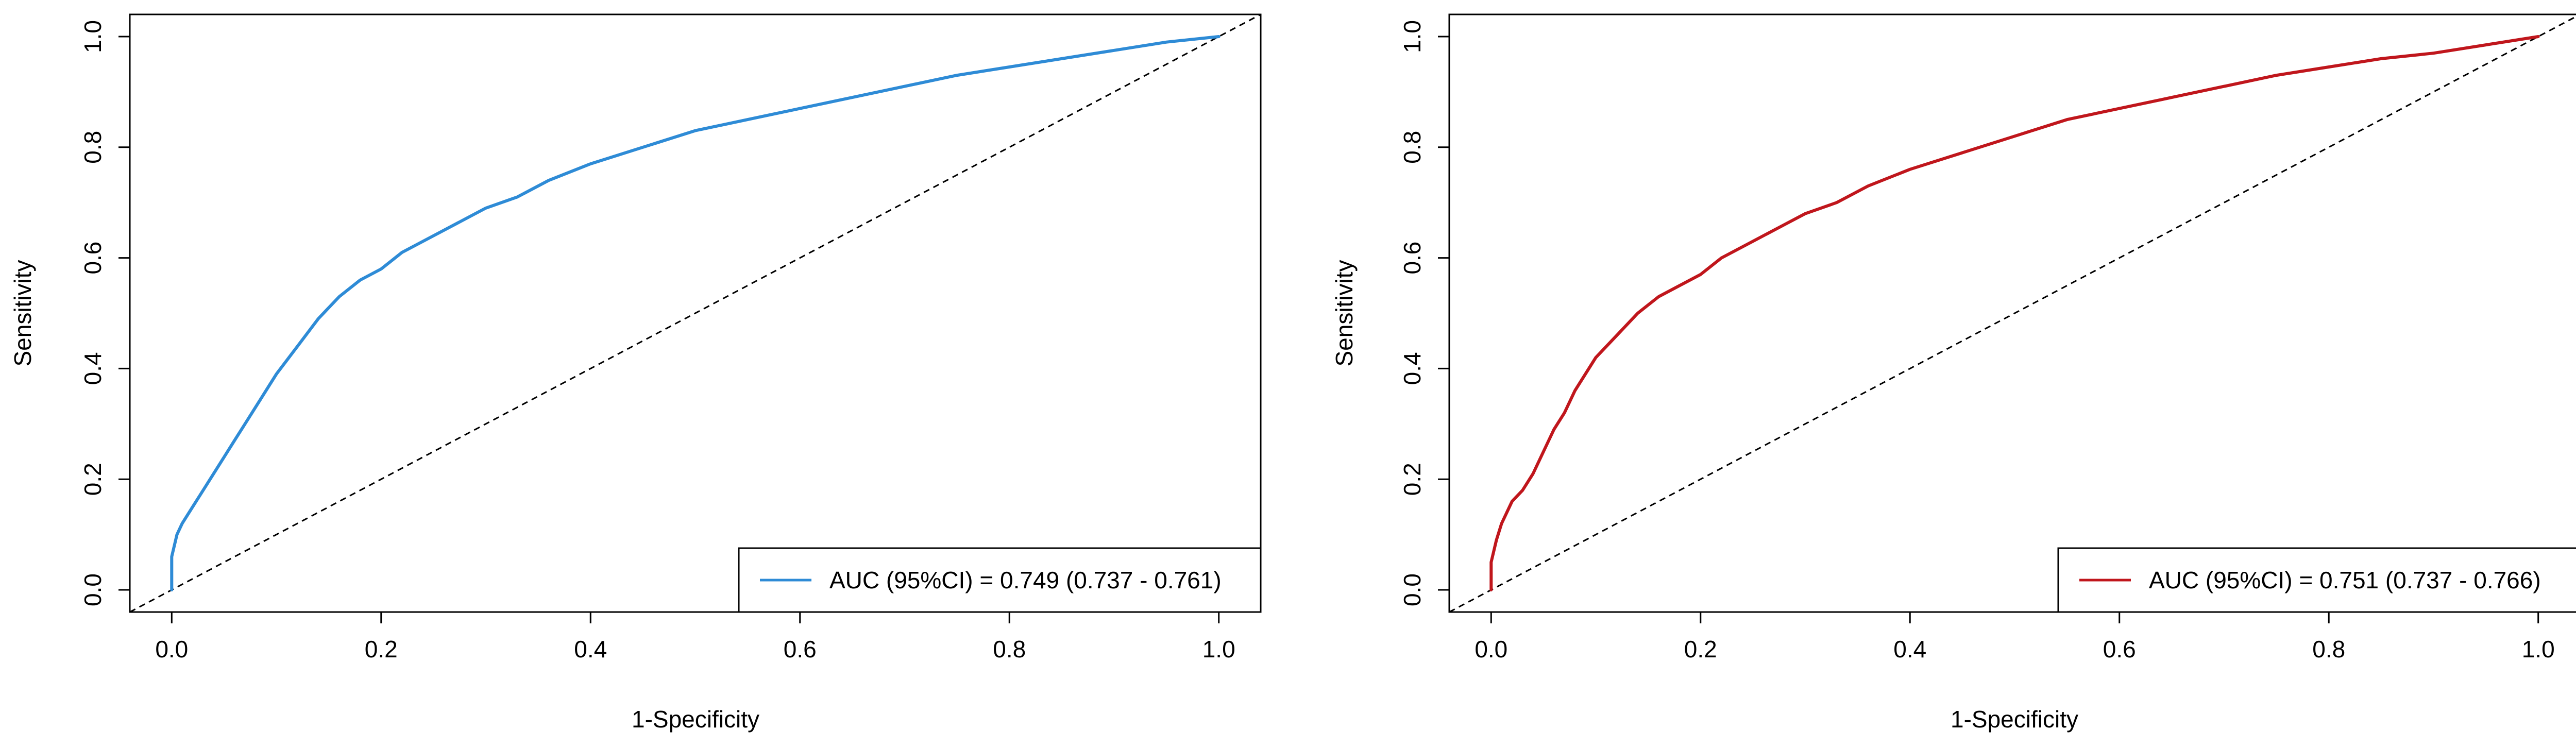 This screenshot has height=747, width=2576. Describe the element at coordinates (2345, 580) in the screenshot. I see `legend-label: AUC (95%CI) = 0.751 (0.737 - 0.766)` at that location.